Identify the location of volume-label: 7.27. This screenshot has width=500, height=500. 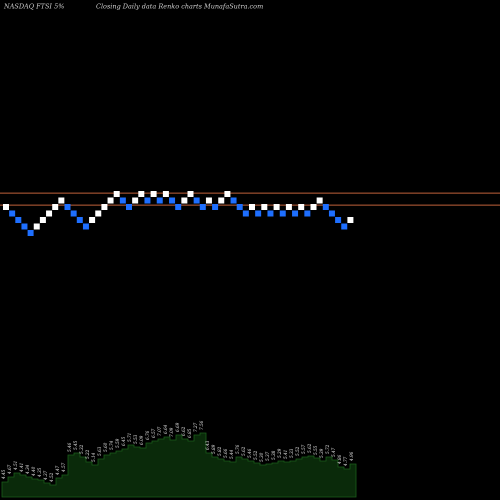
(195, 427).